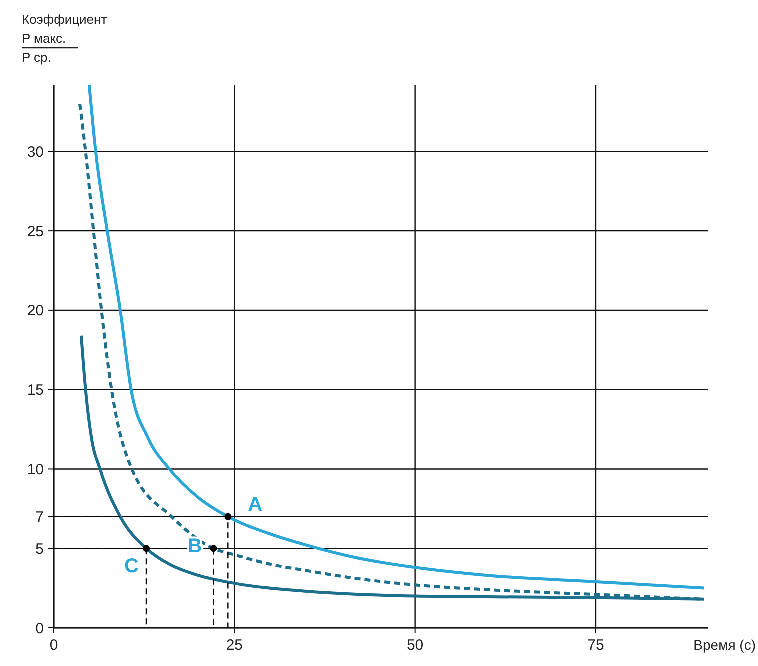 The width and height of the screenshot is (758, 666). Describe the element at coordinates (255, 505) in the screenshot. I see `annotation: A` at that location.